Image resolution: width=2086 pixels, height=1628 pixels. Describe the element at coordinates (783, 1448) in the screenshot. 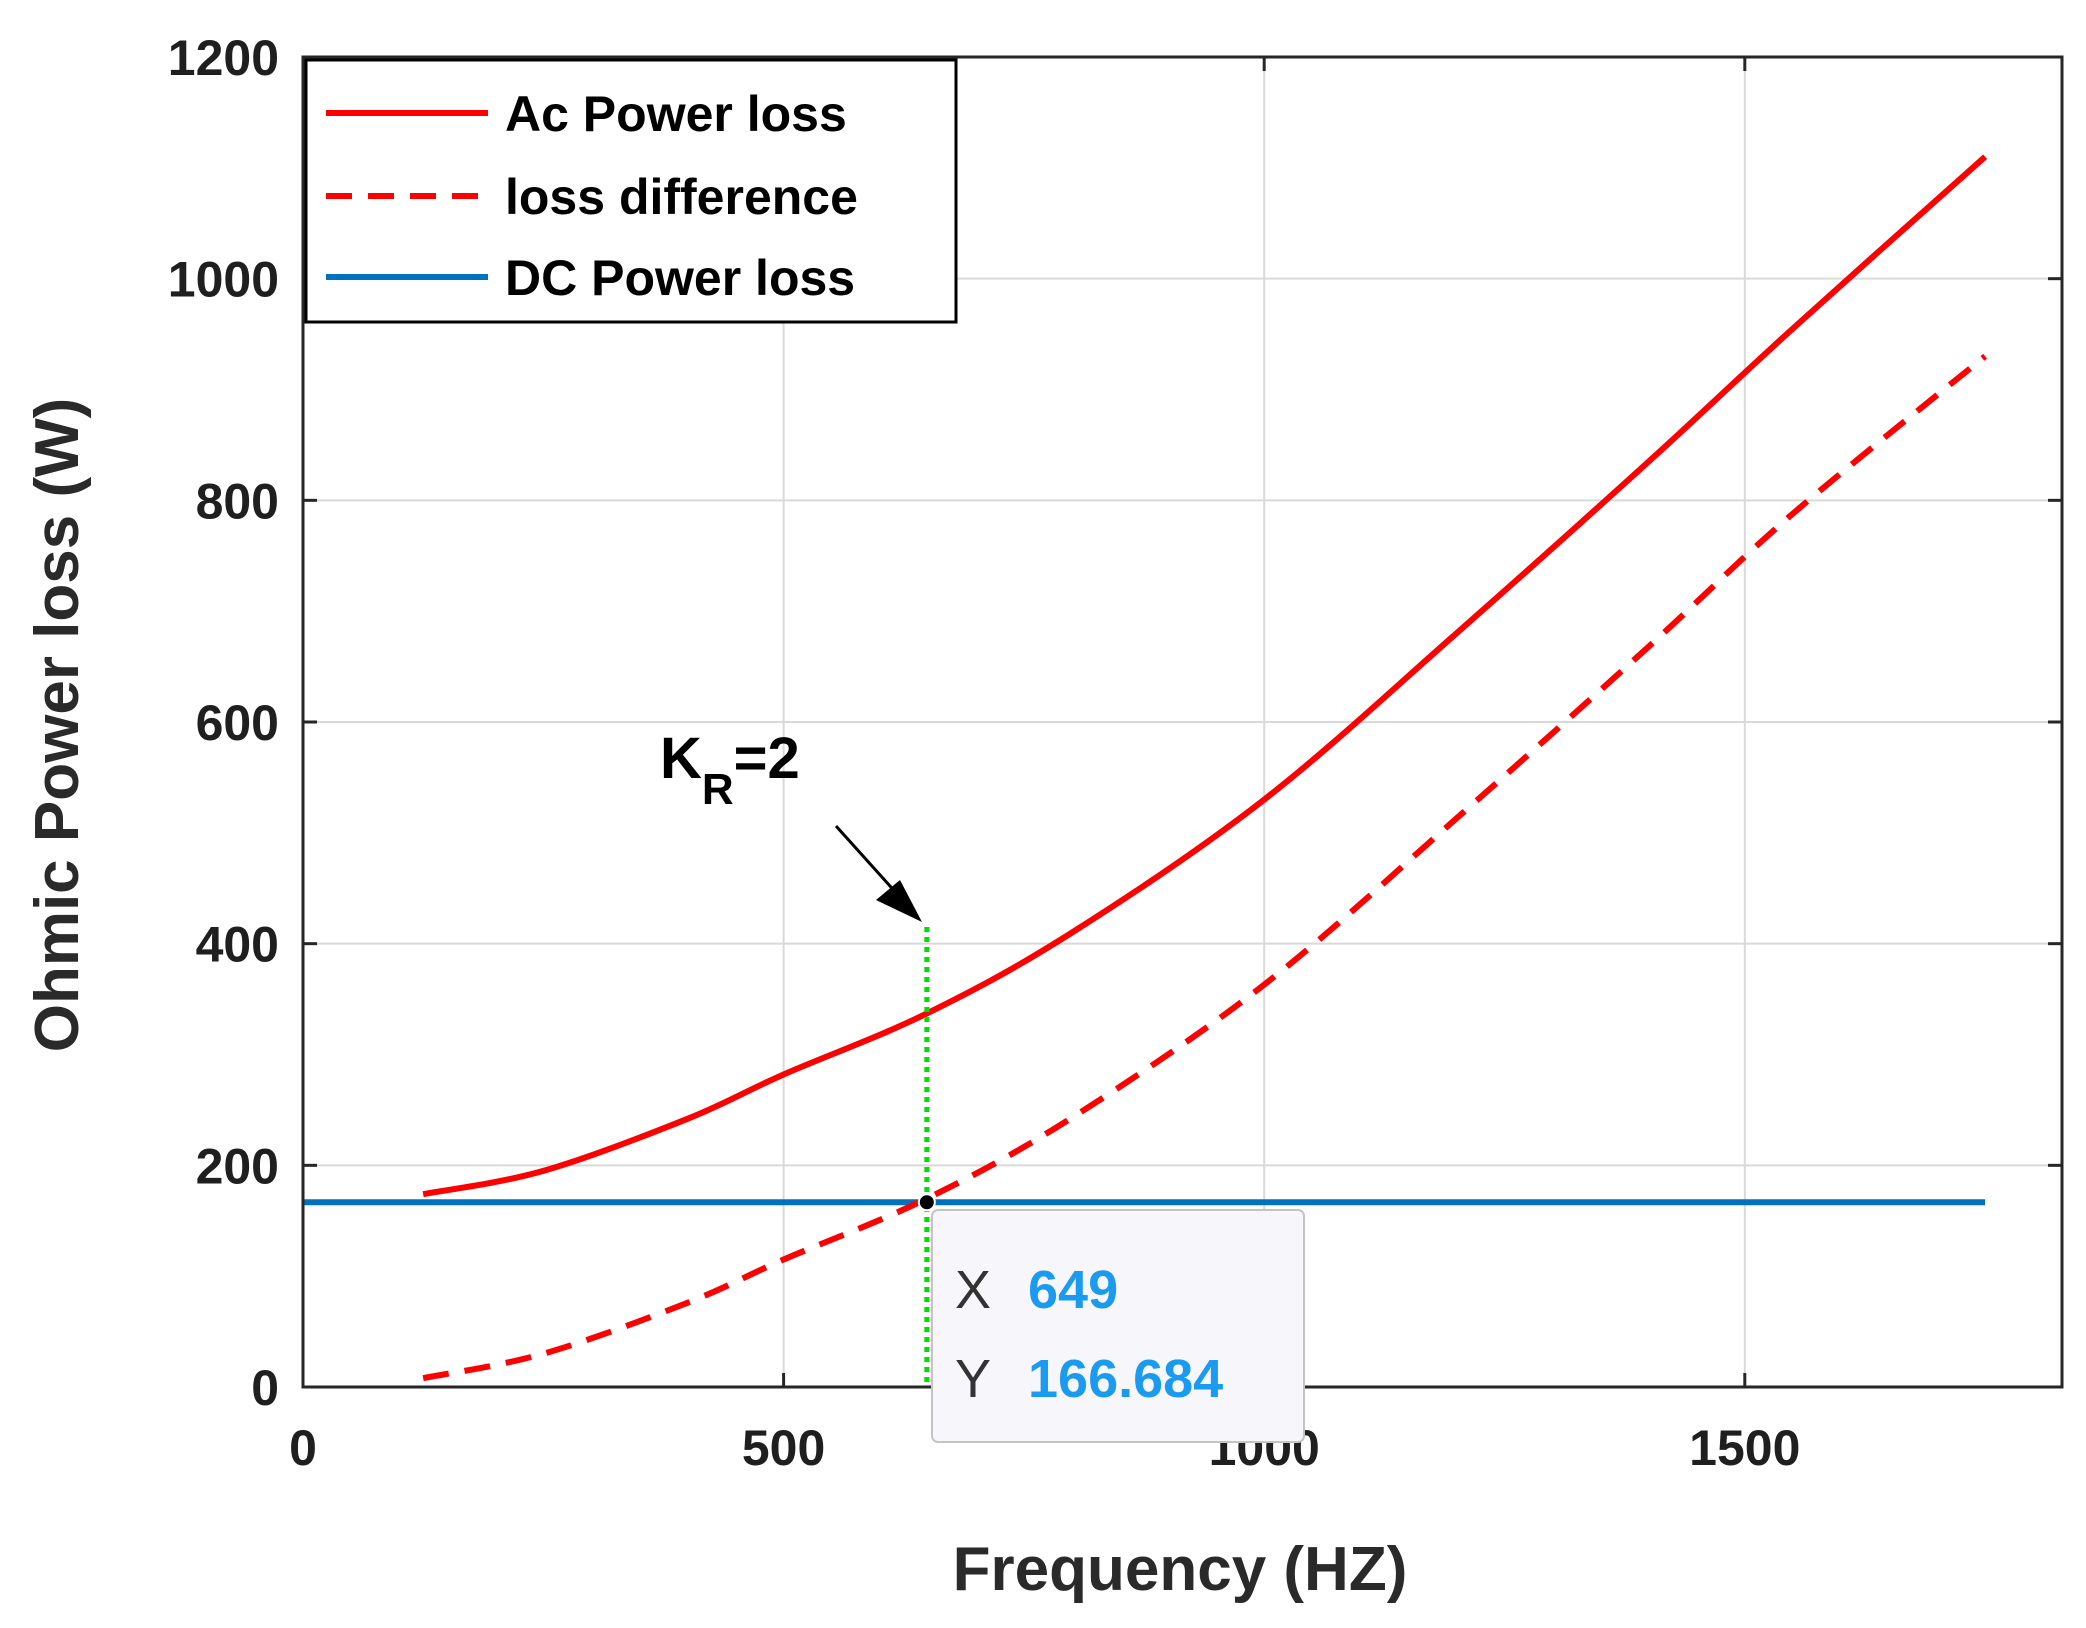

I see `x-tick-label: 500` at that location.